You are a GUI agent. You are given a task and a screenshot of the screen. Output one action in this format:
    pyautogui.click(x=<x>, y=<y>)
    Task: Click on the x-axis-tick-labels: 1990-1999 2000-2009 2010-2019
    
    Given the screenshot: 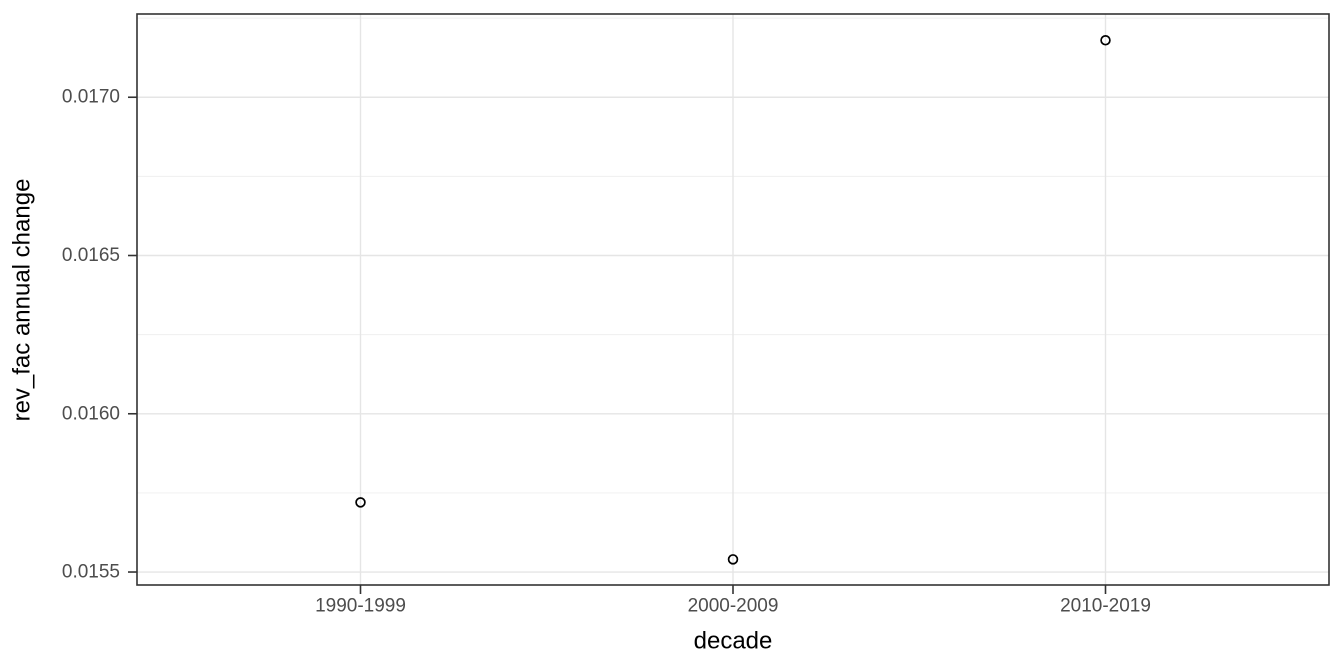 What is the action you would take?
    pyautogui.click(x=733, y=606)
    